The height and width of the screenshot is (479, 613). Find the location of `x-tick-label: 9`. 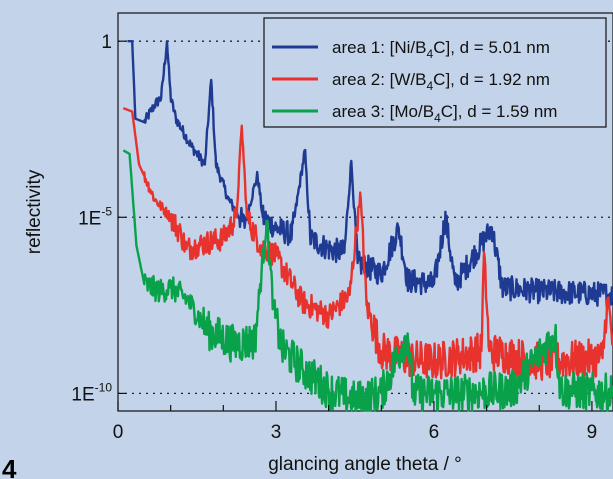

x-tick-label: 9 is located at coordinates (592, 432).